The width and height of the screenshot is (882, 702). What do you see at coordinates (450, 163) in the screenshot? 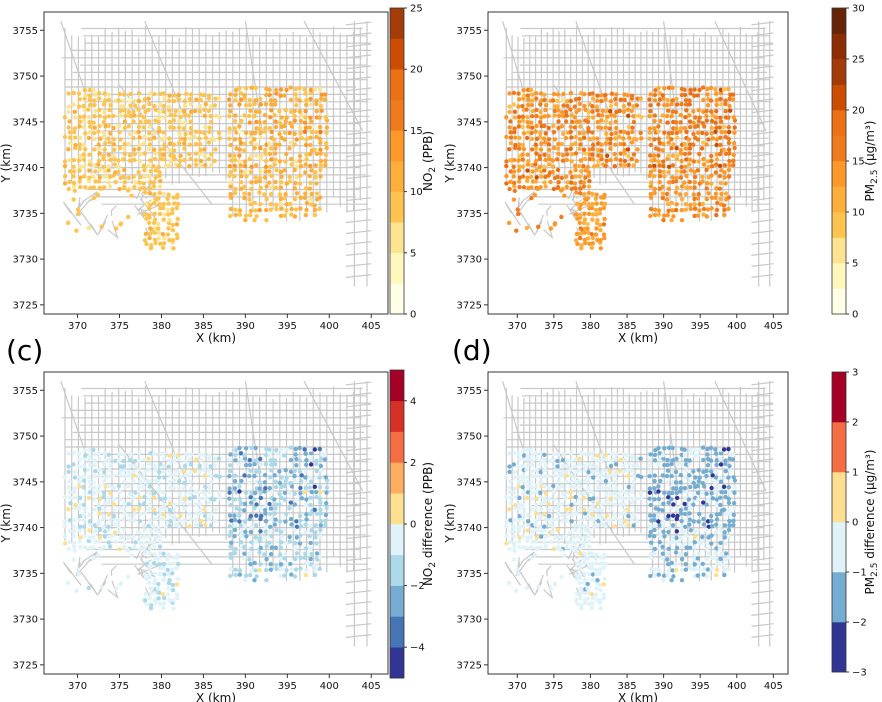
I see `y-axis-label: Y (km)` at bounding box center [450, 163].